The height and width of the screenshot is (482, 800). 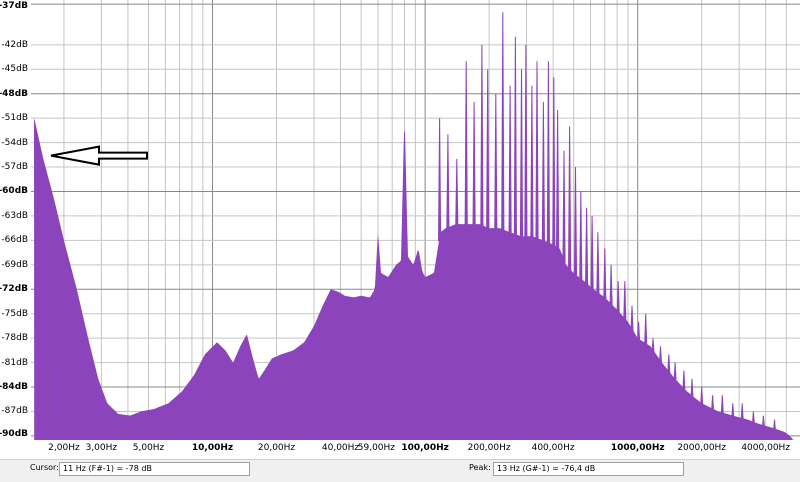 I want to click on y-tick-label: -57dB, so click(x=14, y=167).